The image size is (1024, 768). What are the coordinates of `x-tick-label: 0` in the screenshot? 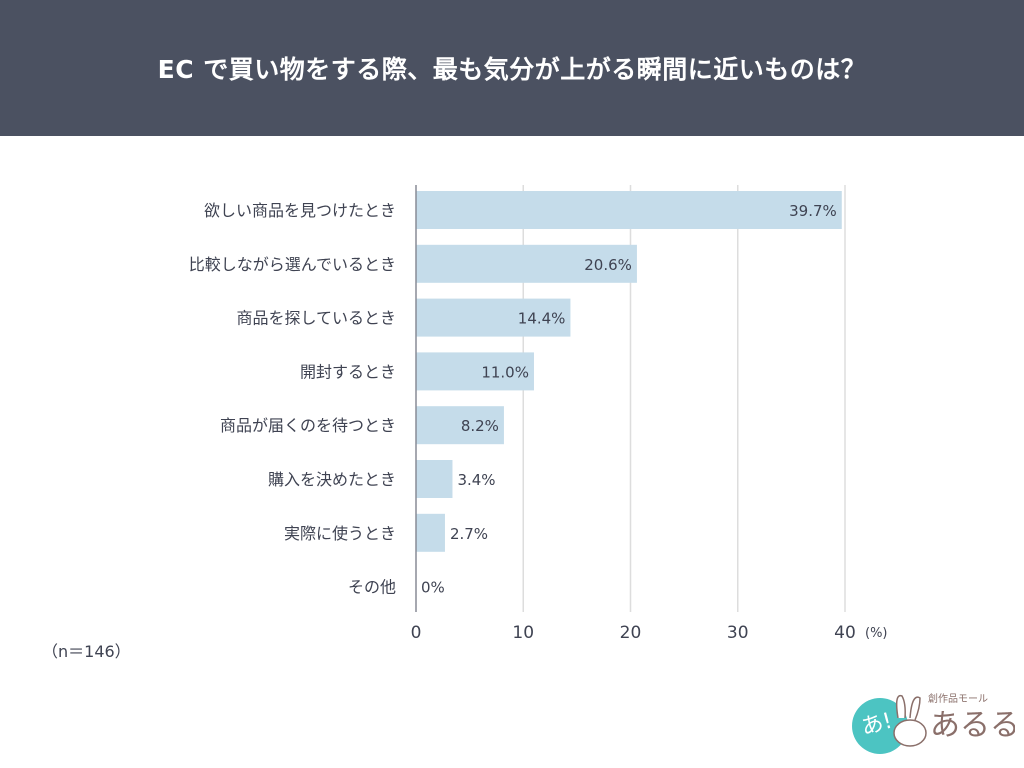 It's located at (416, 633).